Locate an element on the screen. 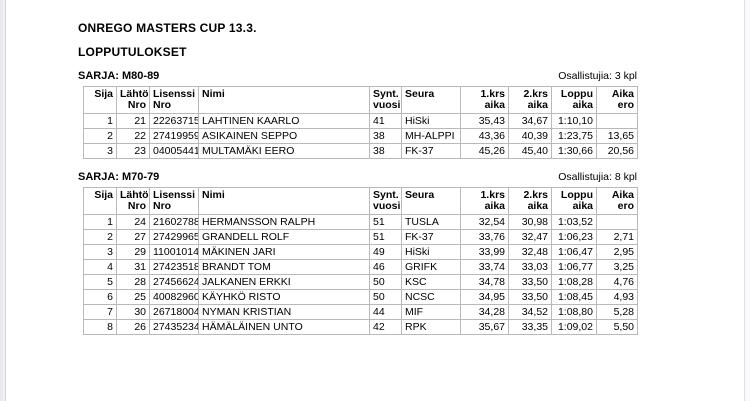  header-line: 1.krs is located at coordinates (492, 195).